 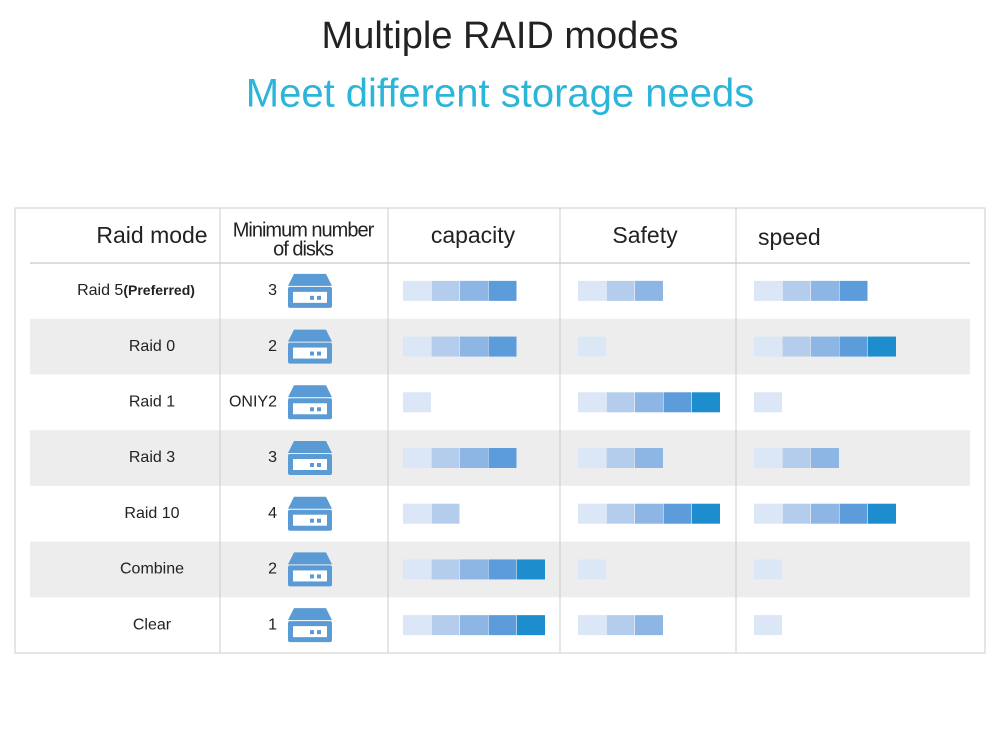 I want to click on header-speed: speed, so click(x=789, y=237).